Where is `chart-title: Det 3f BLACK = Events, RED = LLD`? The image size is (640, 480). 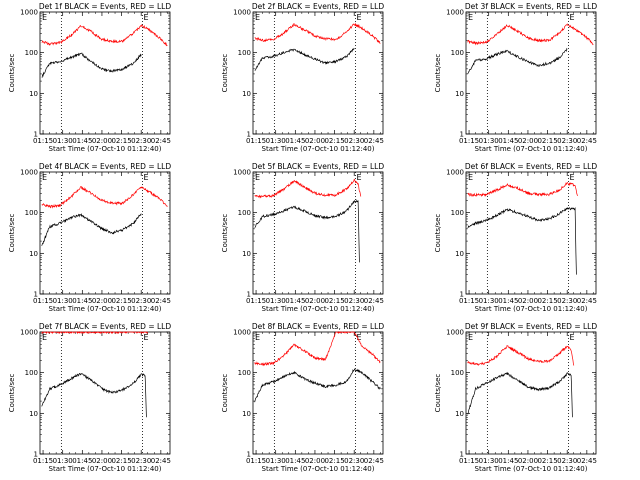
chart-title: Det 3f BLACK = Events, RED = LLD is located at coordinates (531, 6).